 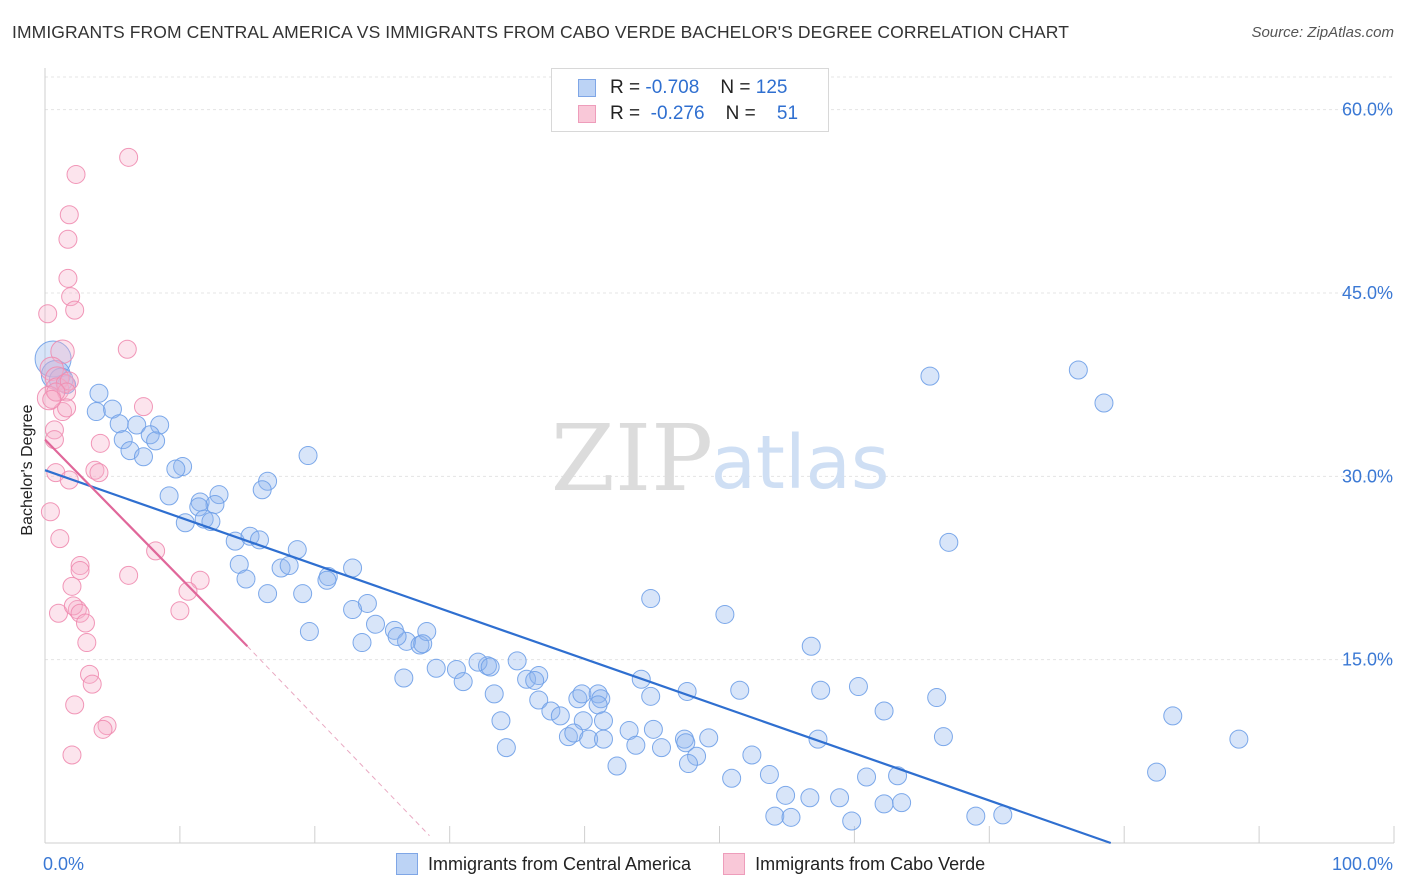 What do you see at coordinates (146, 542) in the screenshot?
I see `trend-line-cabo-verde` at bounding box center [146, 542].